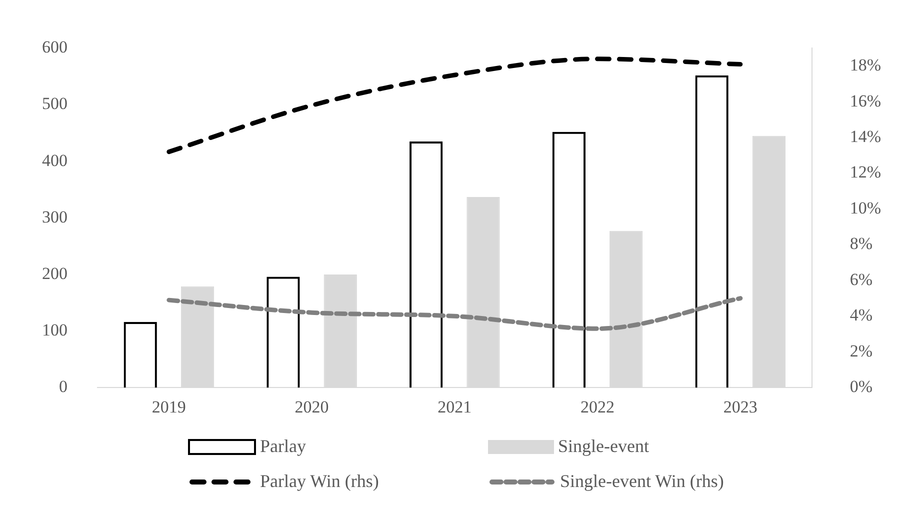 The image size is (923, 517). I want to click on legend-label: Single-event, so click(603, 446).